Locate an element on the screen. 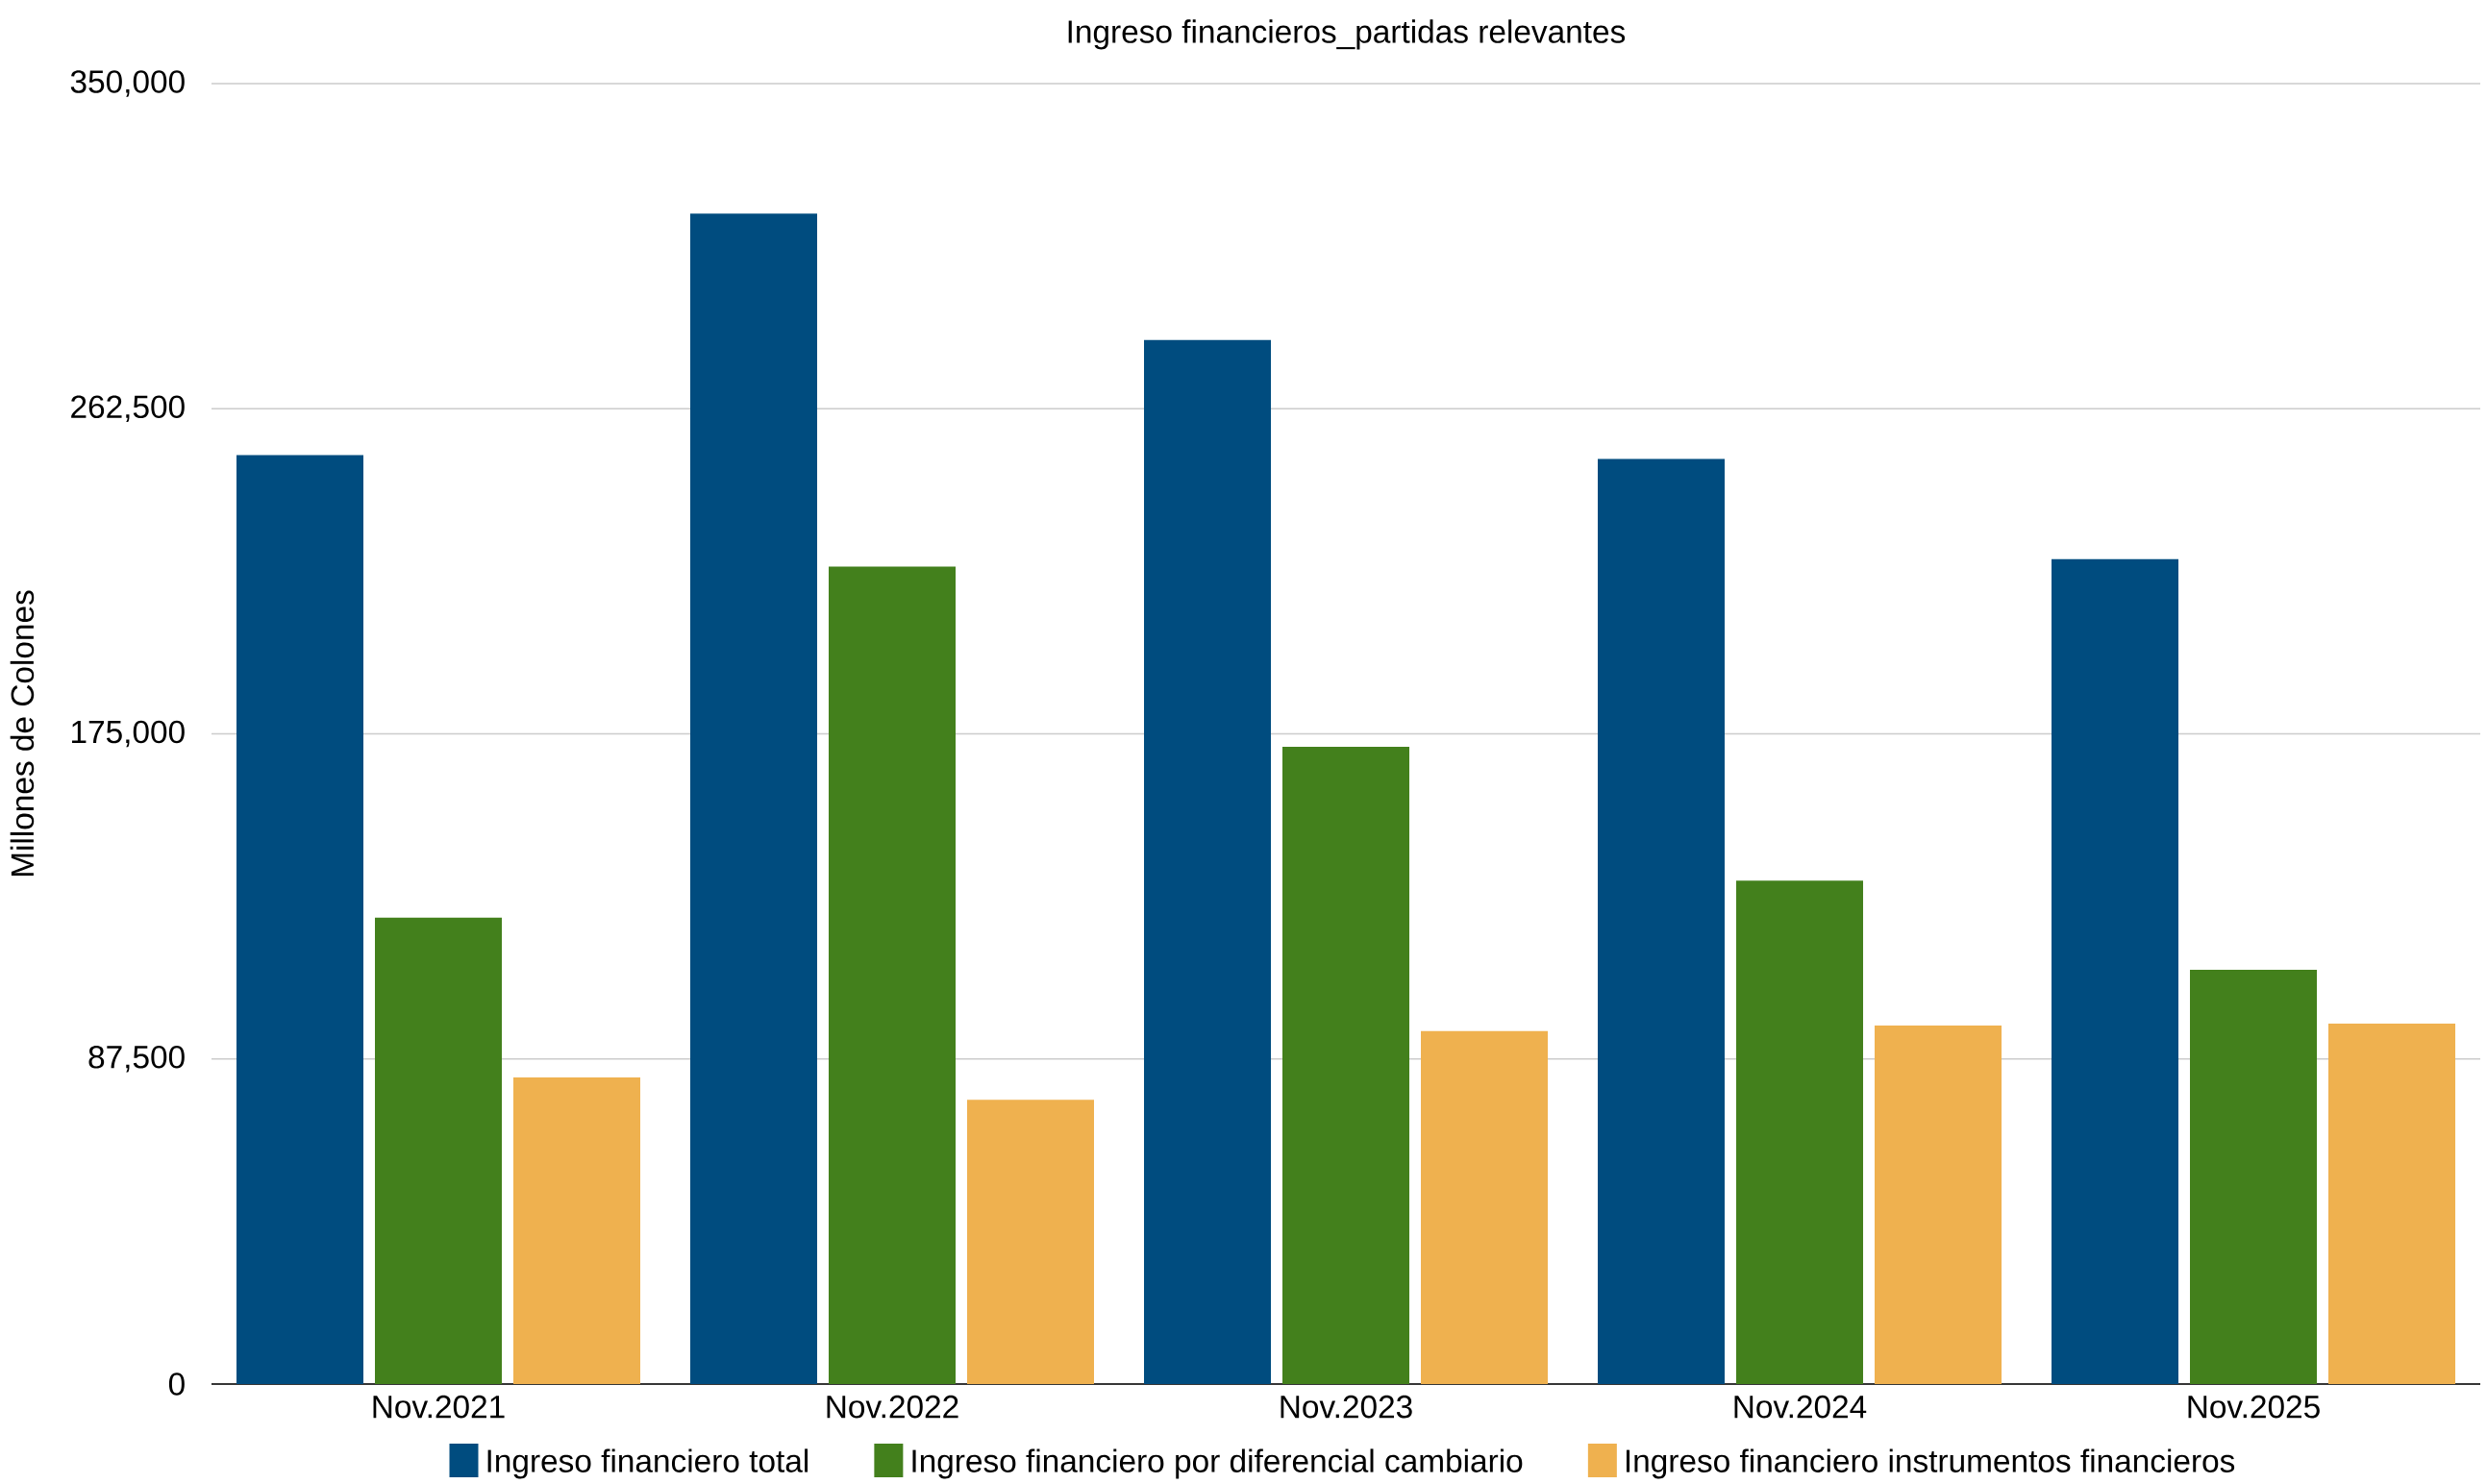 The image size is (2487, 1484). chart-title: Ingreso financieros_partidas relevantes is located at coordinates (1347, 34).